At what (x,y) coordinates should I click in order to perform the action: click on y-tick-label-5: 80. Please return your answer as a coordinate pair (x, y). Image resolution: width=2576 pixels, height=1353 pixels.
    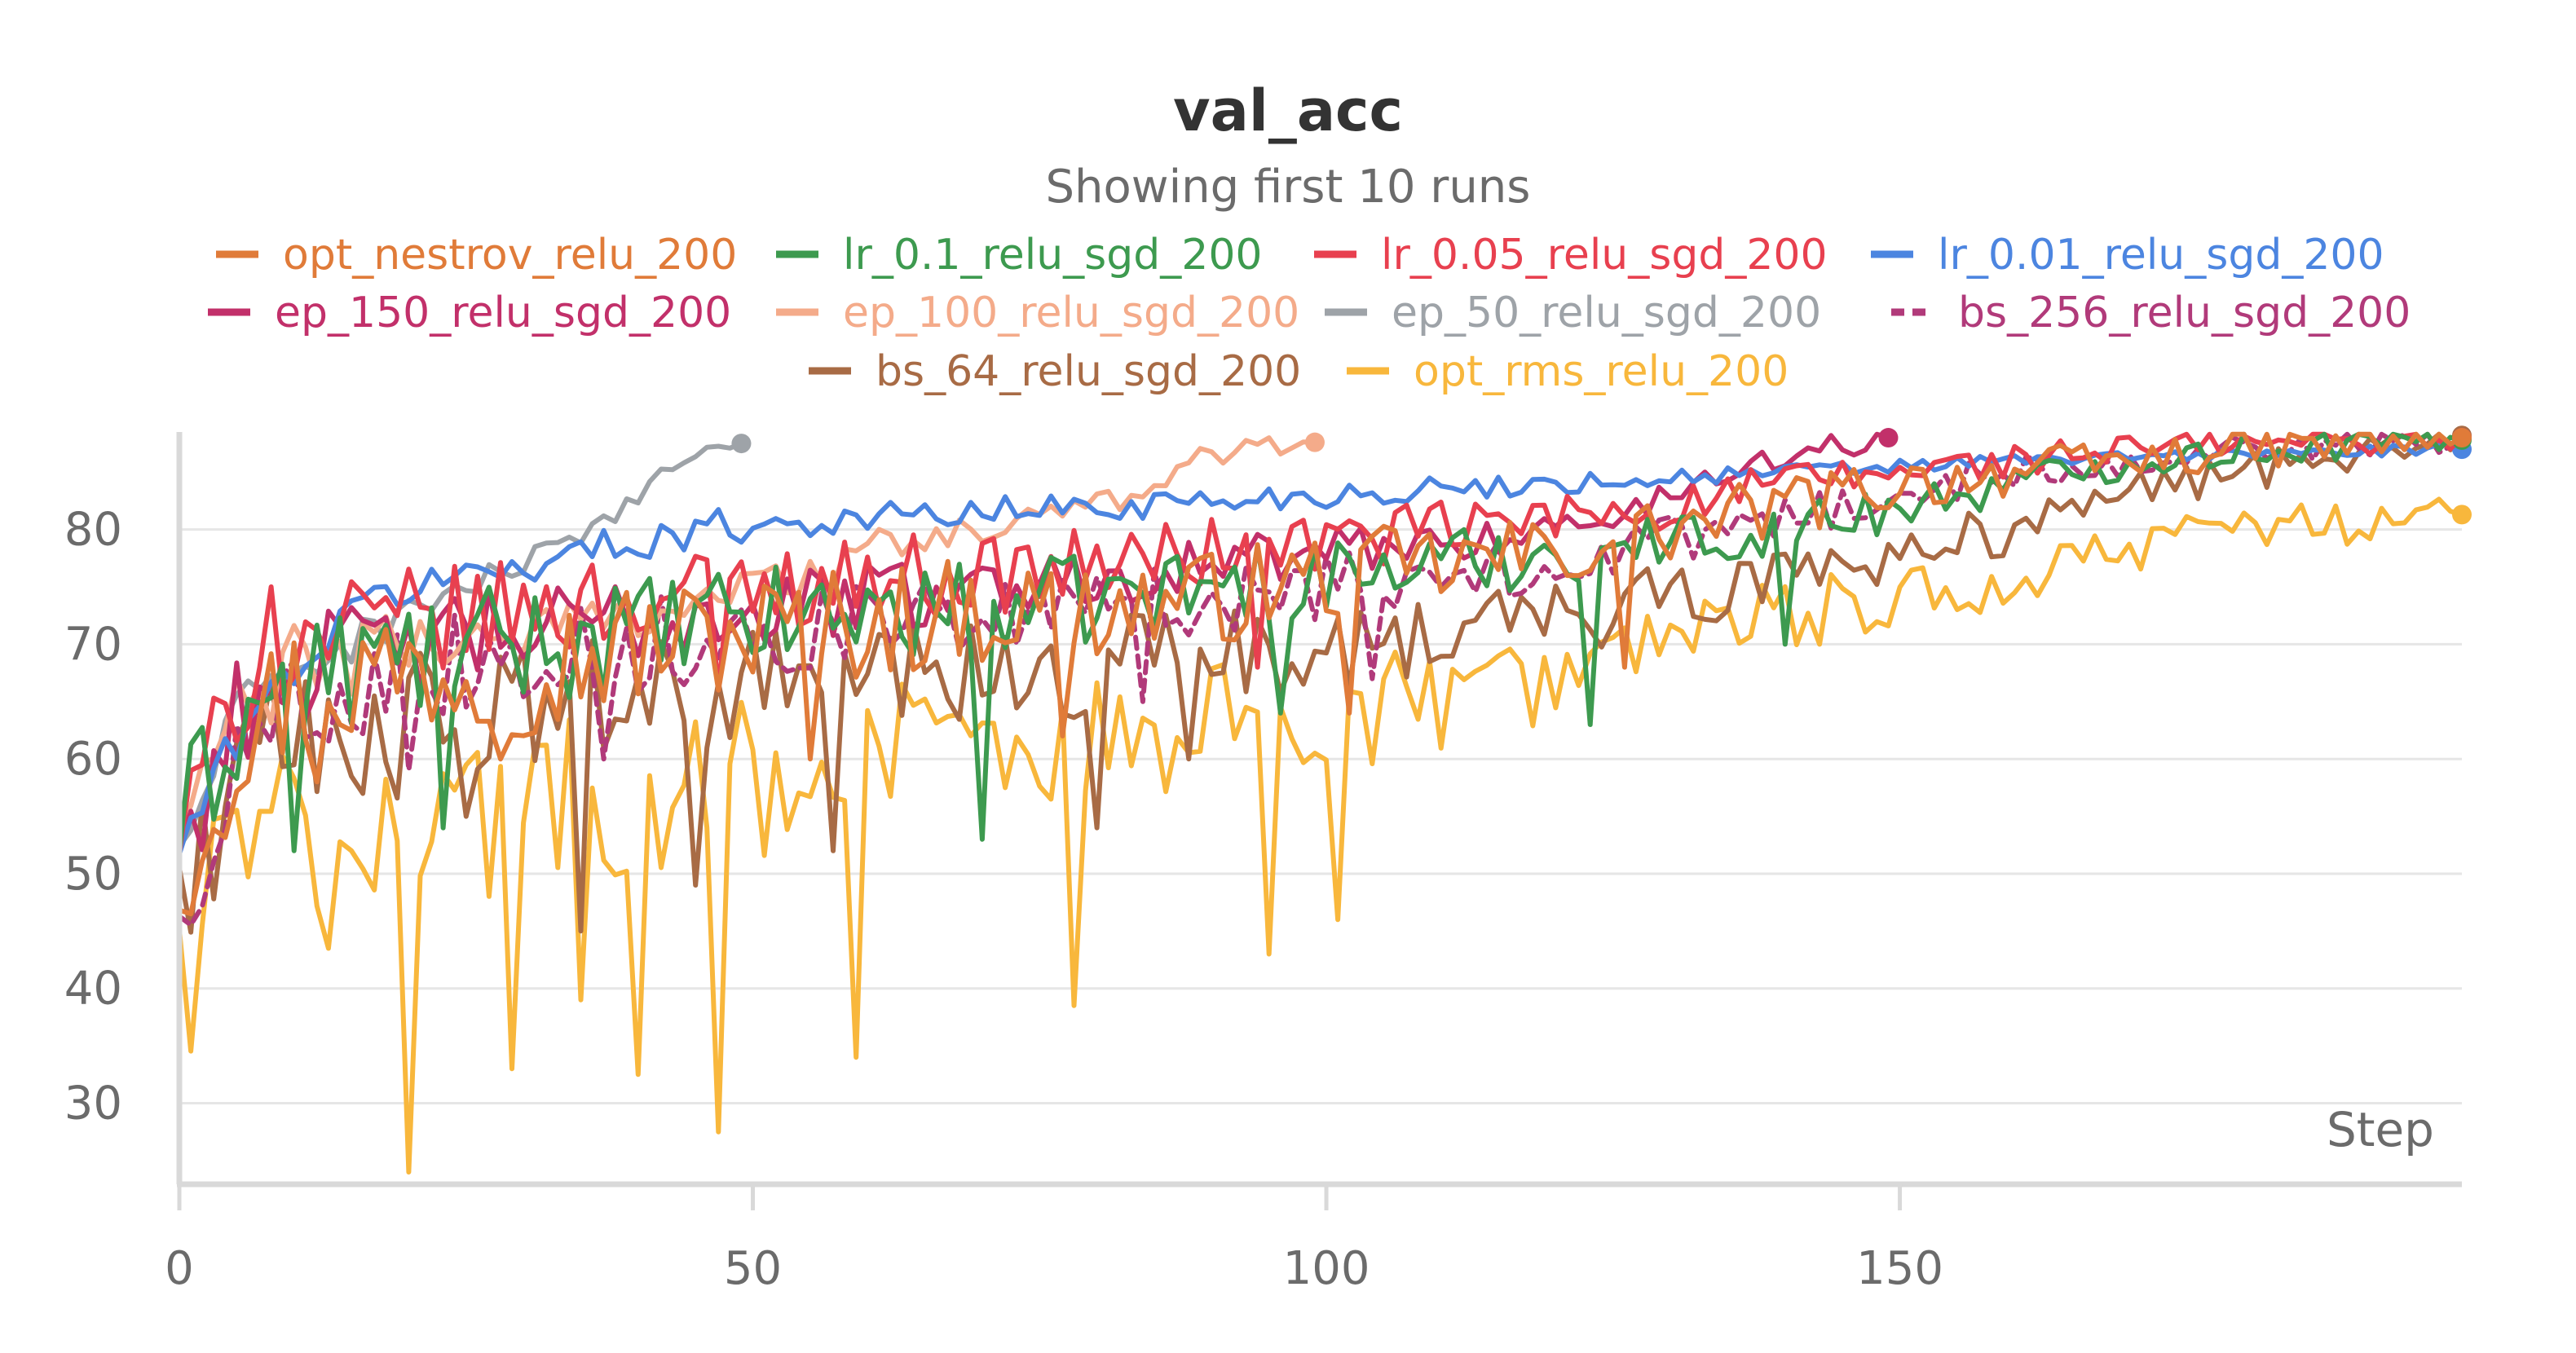
    Looking at the image, I should click on (93, 530).